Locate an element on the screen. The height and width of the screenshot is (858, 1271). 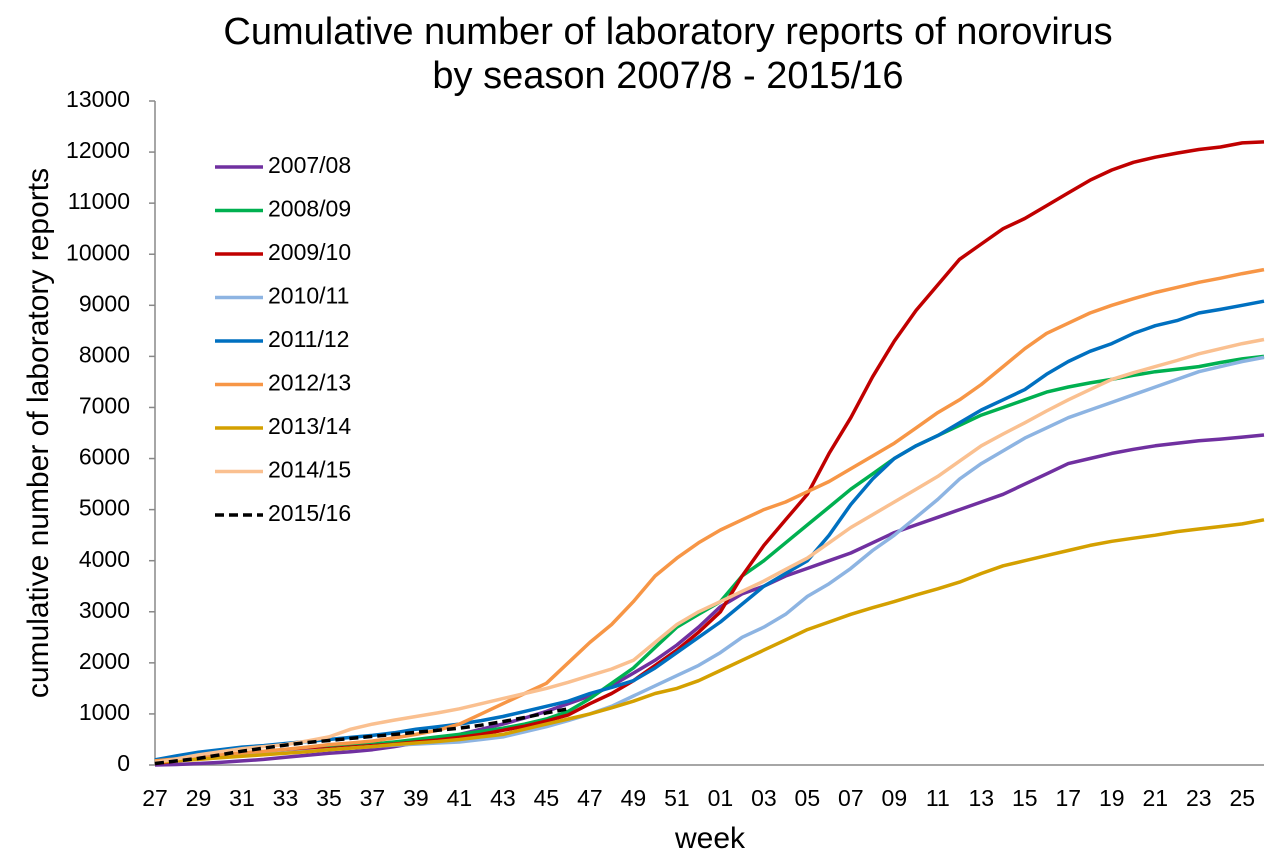
legend-label: 2014/15 is located at coordinates (309, 470).